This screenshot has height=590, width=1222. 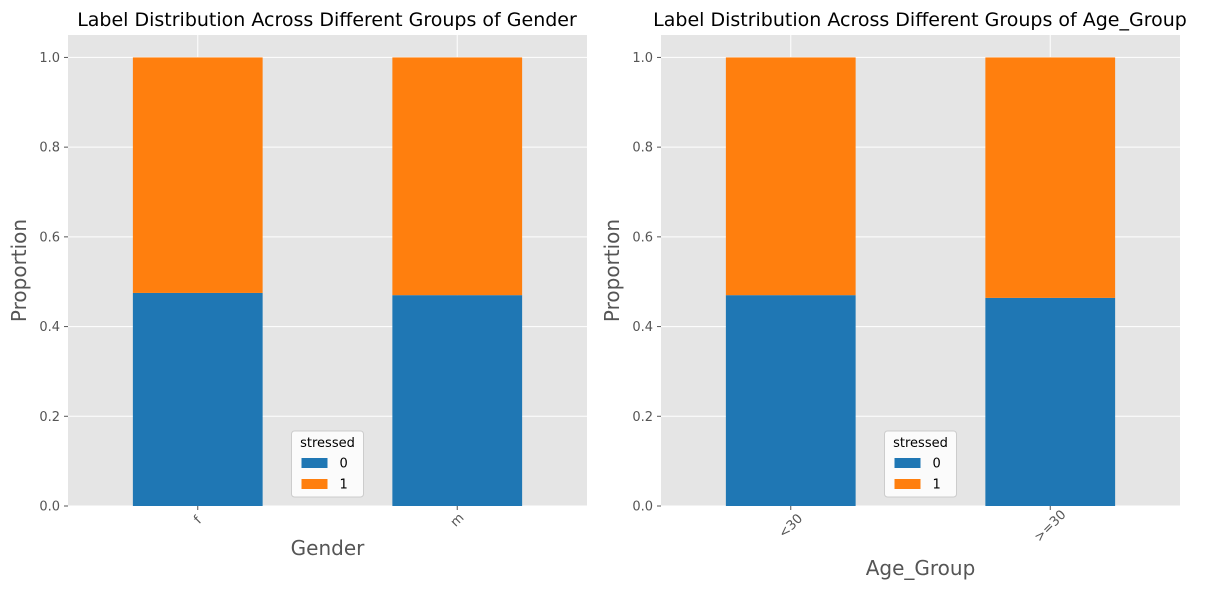 What do you see at coordinates (458, 521) in the screenshot?
I see `x-tick-label: m` at bounding box center [458, 521].